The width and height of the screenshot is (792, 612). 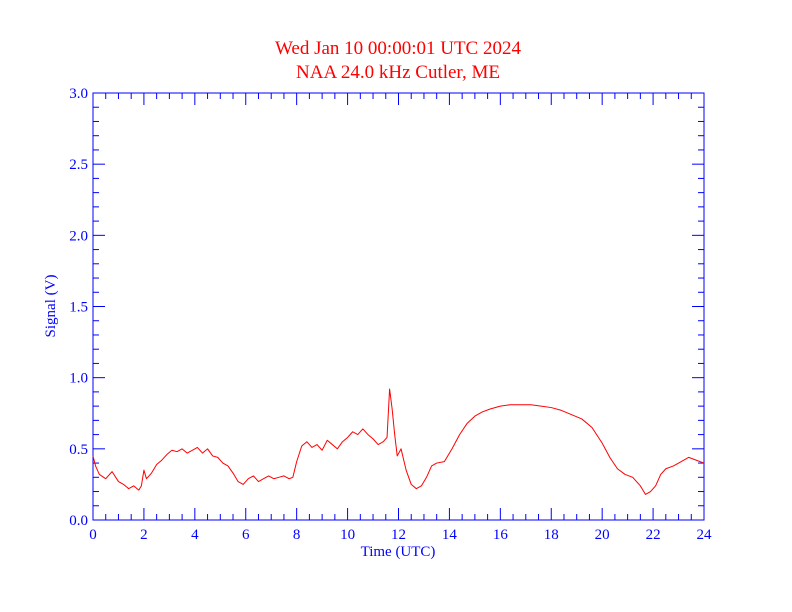 What do you see at coordinates (705, 535) in the screenshot?
I see `x-tick-label: 24` at bounding box center [705, 535].